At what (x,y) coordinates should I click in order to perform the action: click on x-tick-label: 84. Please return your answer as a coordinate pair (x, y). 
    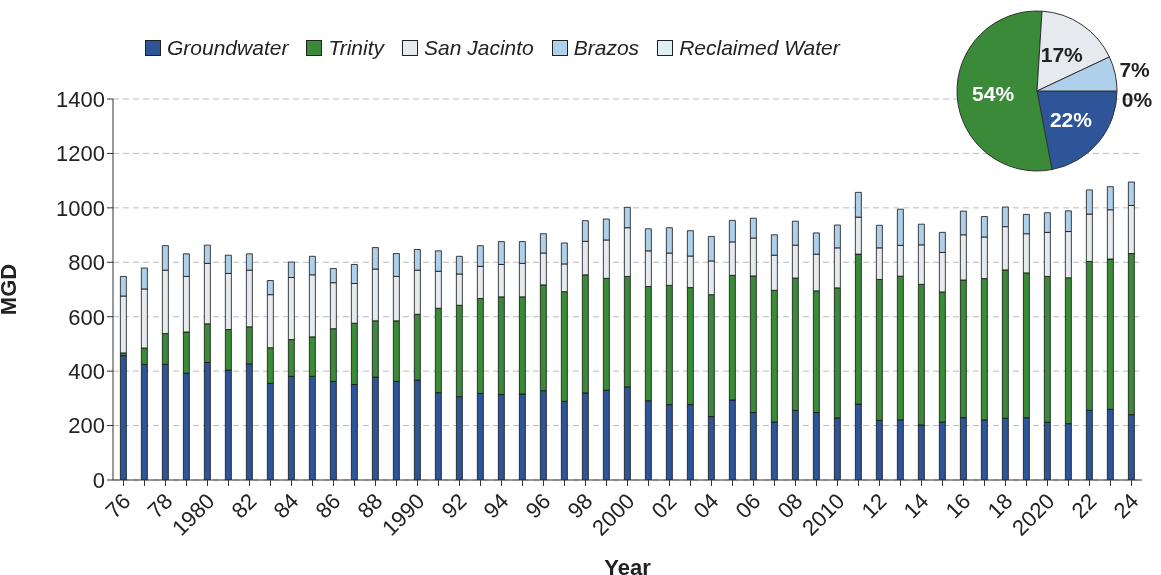
    Looking at the image, I should click on (286, 506).